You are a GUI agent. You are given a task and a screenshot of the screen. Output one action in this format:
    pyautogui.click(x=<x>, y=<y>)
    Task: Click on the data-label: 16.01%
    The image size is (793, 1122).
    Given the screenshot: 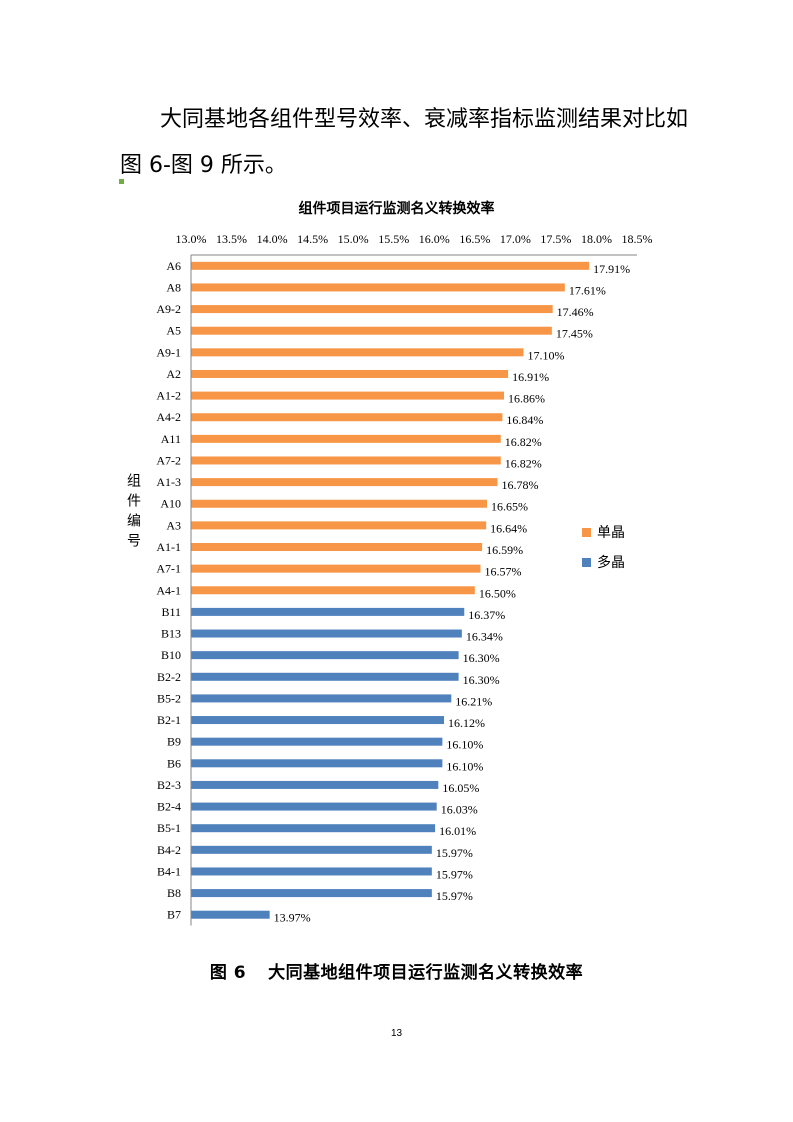 What is the action you would take?
    pyautogui.click(x=457, y=831)
    